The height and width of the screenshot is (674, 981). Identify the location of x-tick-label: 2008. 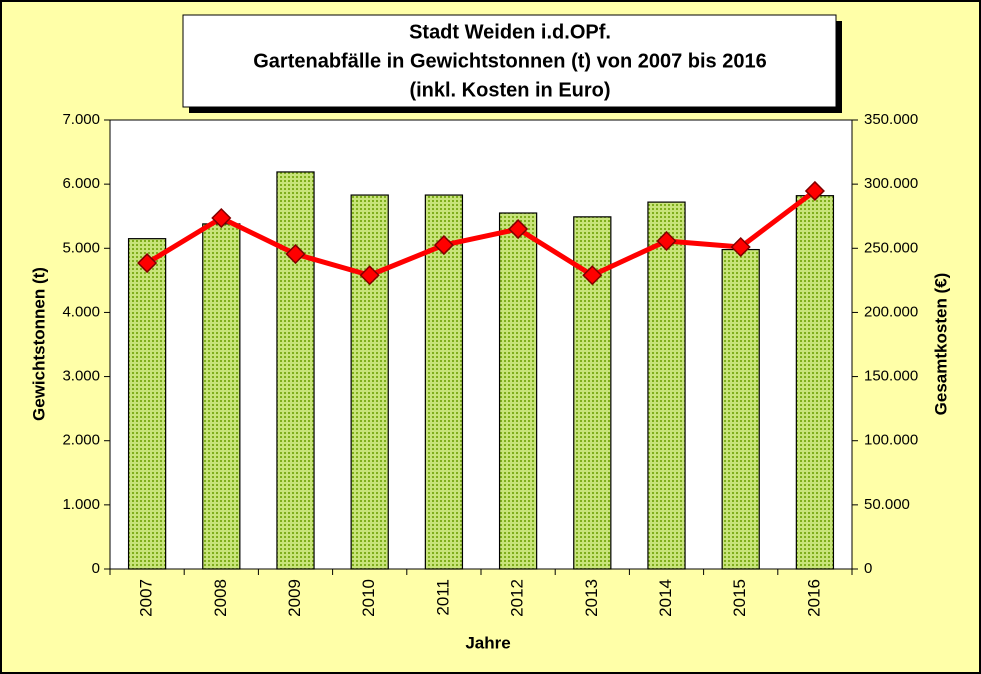
(220, 598).